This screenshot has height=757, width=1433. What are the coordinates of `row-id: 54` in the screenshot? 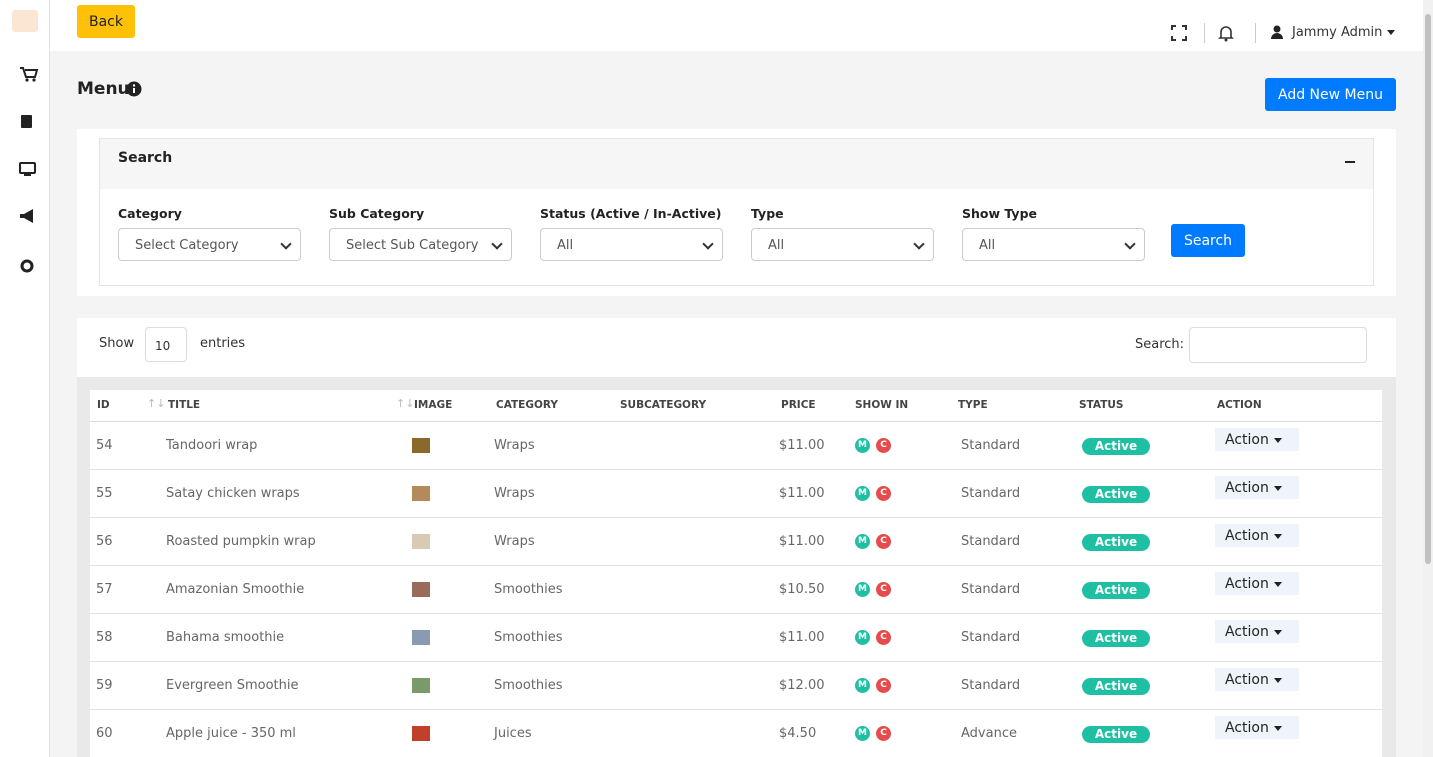 It's located at (104, 445).